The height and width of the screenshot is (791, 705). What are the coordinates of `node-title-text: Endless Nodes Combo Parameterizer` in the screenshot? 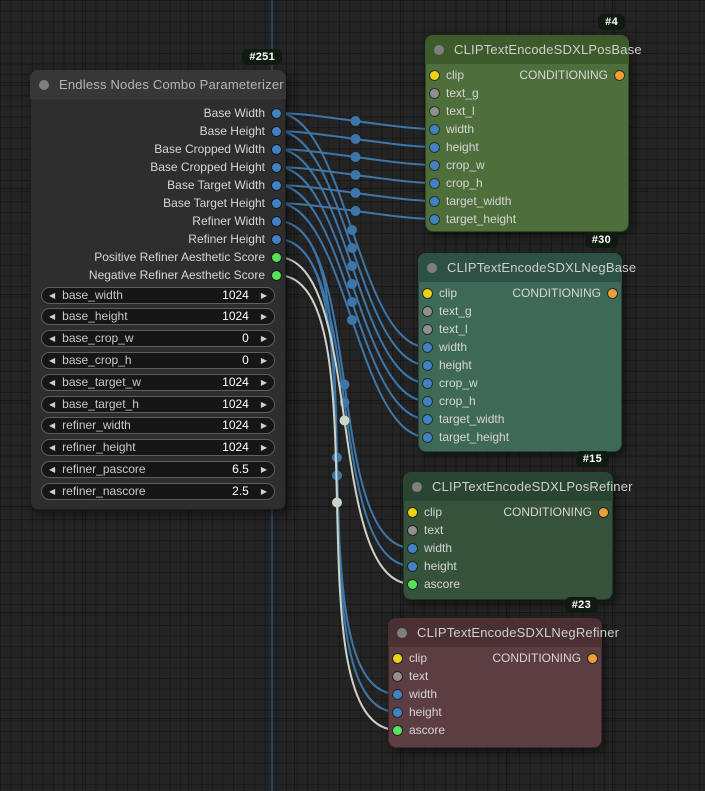 It's located at (171, 84).